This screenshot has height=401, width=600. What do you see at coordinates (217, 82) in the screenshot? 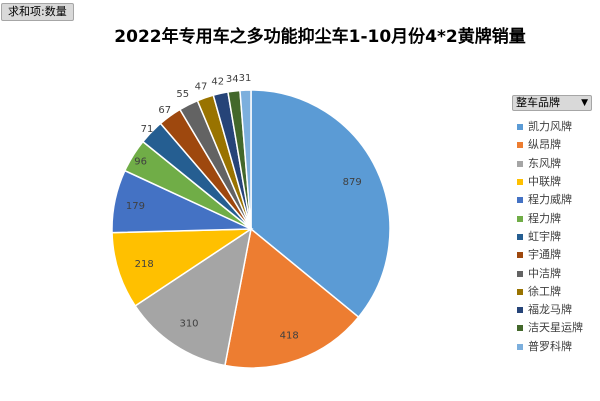
I see `data-label-11: 42` at bounding box center [217, 82].